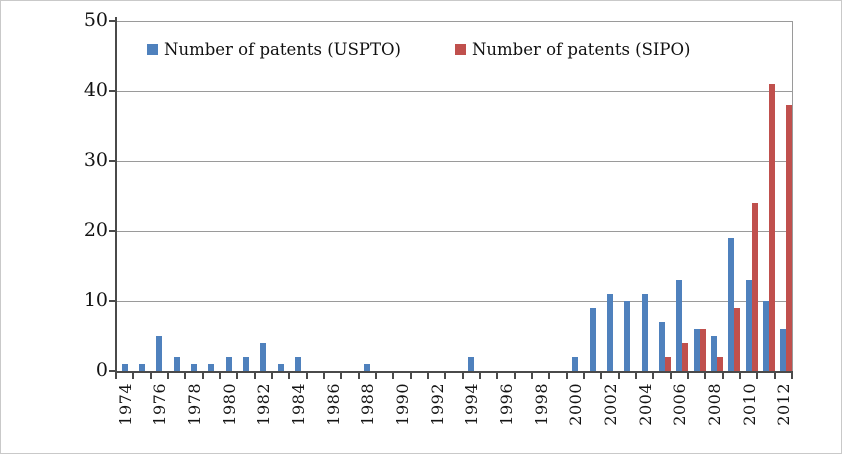 The width and height of the screenshot is (842, 454). I want to click on bar-uspto-2001, so click(592, 339).